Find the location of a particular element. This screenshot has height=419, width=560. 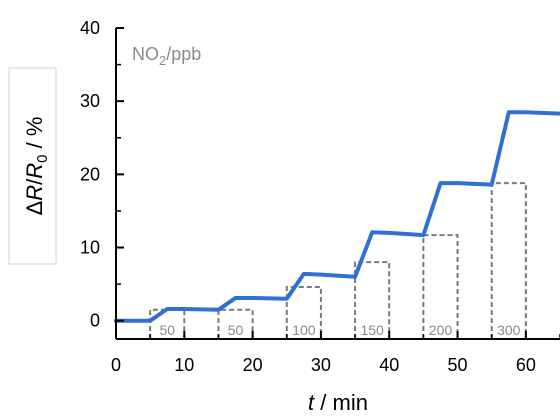

y-tick-label-40: 40 is located at coordinates (90, 28).